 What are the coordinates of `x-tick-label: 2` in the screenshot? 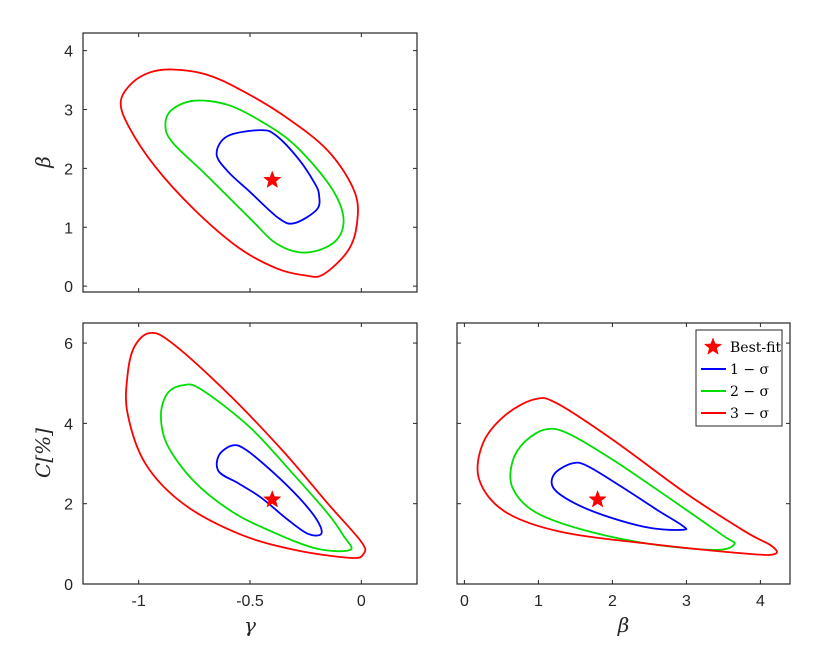 It's located at (612, 601).